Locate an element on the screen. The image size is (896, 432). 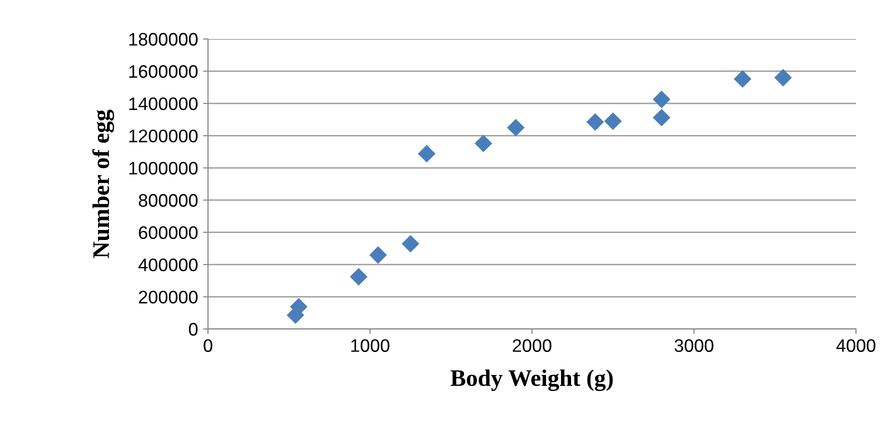
y-tick-label: 1200000 is located at coordinates (163, 136).